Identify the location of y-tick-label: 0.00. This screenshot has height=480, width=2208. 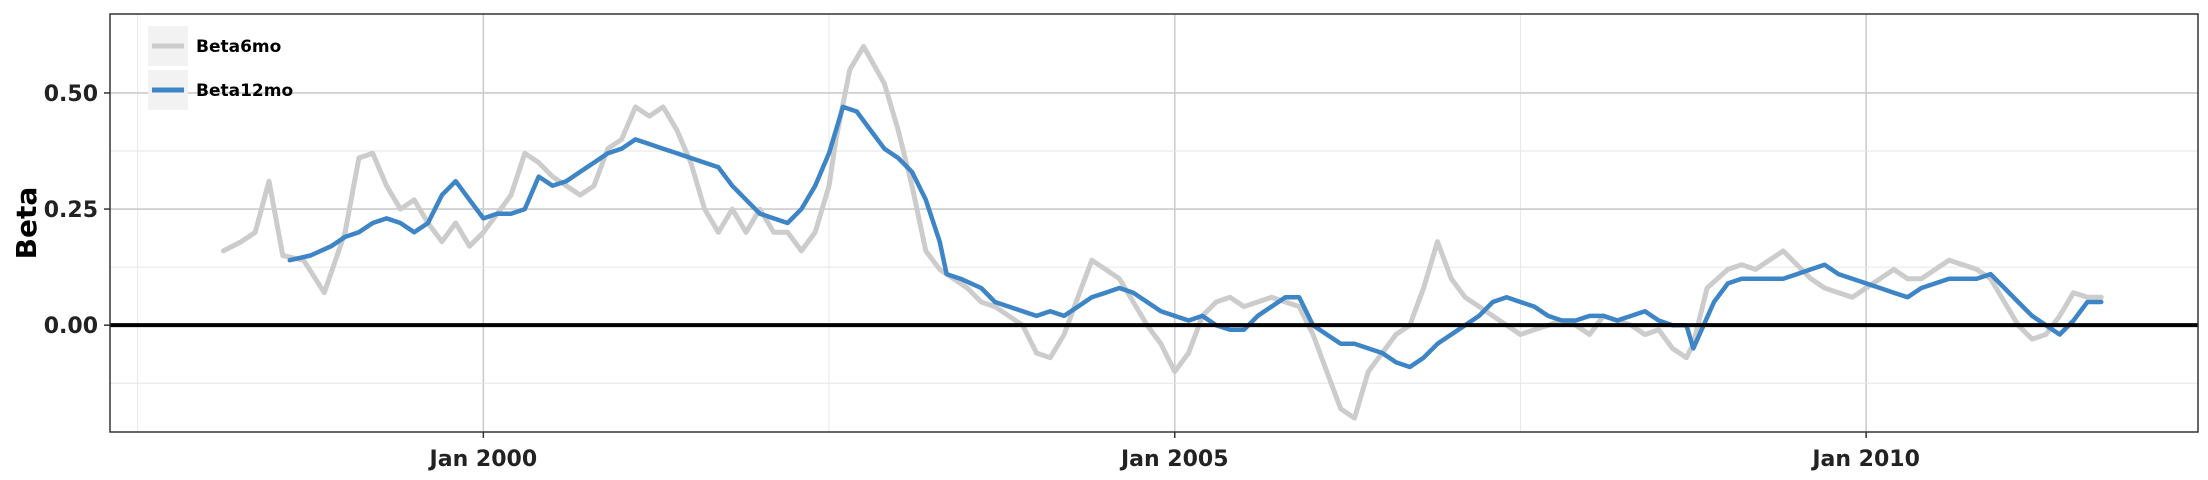
(71, 326).